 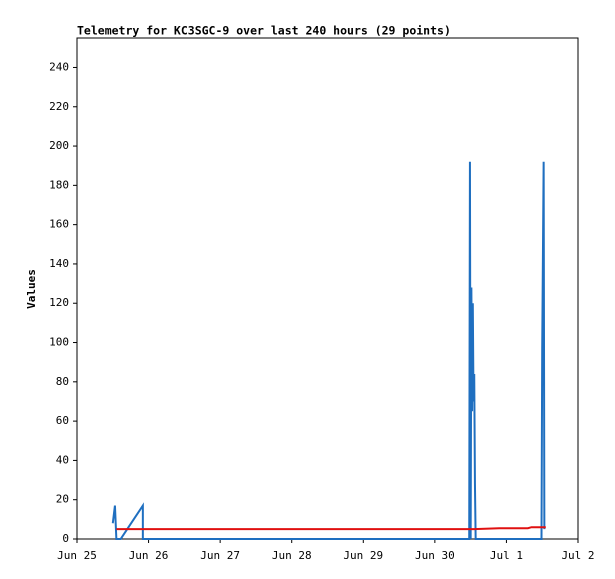 I want to click on x-tick-label: Jun 30, so click(x=435, y=555).